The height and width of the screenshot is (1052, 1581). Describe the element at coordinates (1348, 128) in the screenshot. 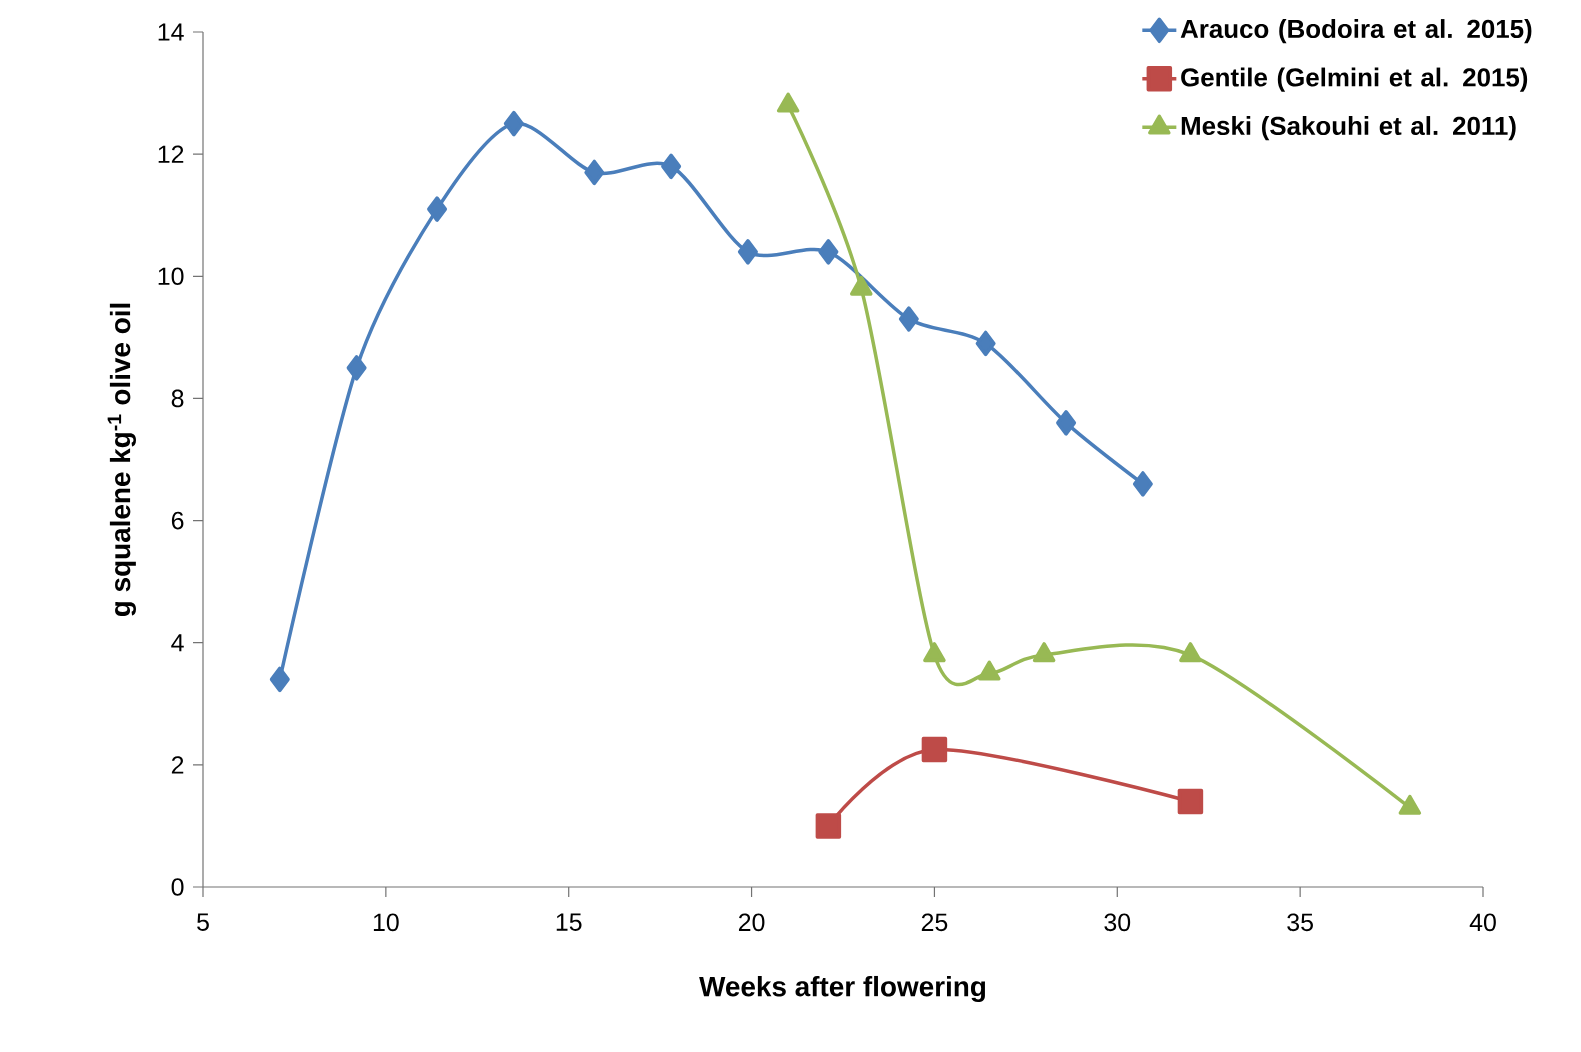

I see `legend-label: Meski (Sakouhi et al. 2011)` at that location.